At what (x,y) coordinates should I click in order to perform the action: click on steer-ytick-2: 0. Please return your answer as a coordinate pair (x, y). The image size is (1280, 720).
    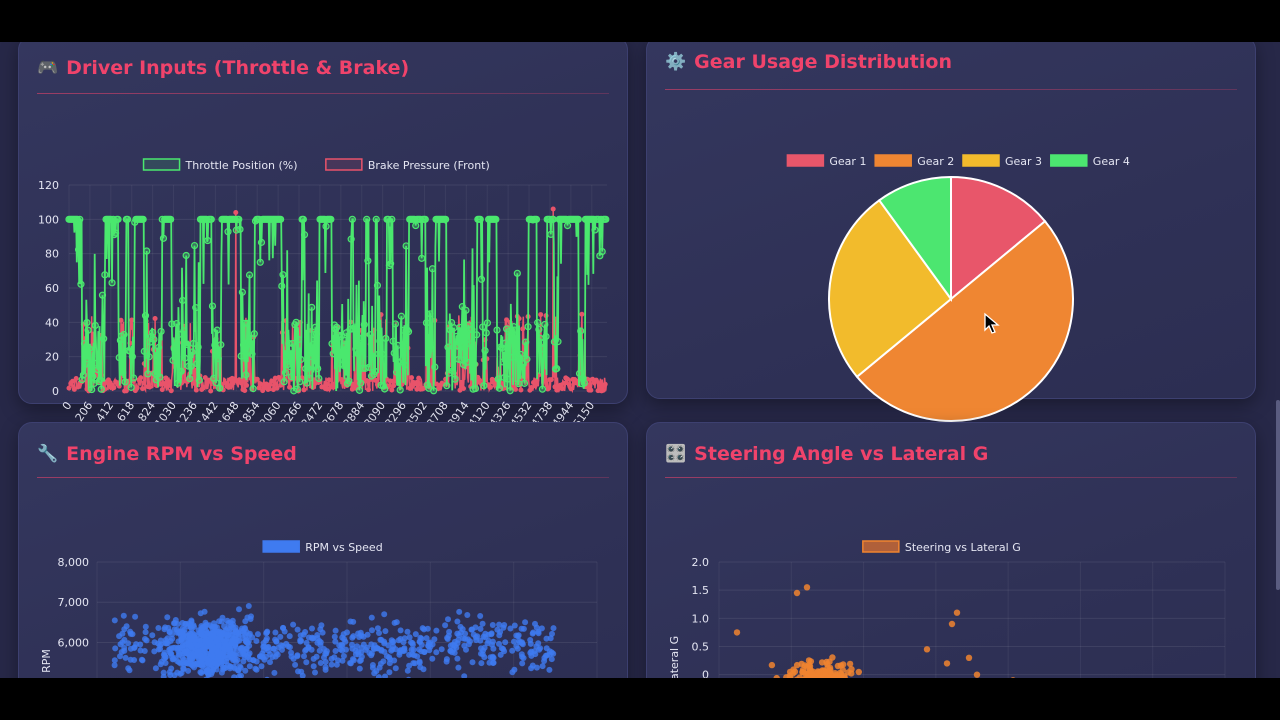
    Looking at the image, I should click on (705, 673).